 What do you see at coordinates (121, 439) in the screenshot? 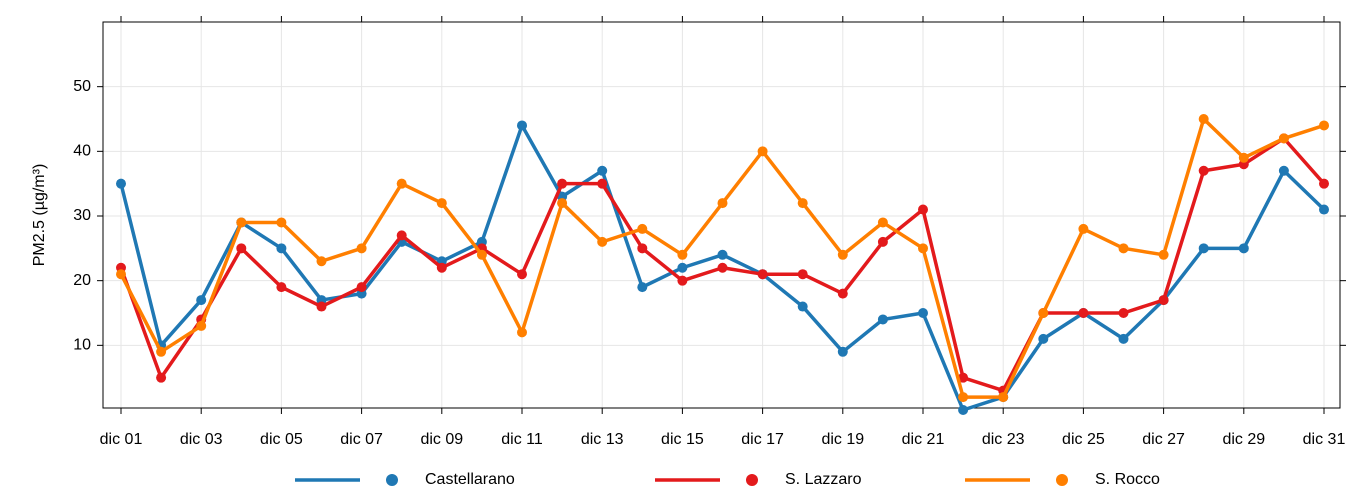
I see `x-tick-label: dic 01` at bounding box center [121, 439].